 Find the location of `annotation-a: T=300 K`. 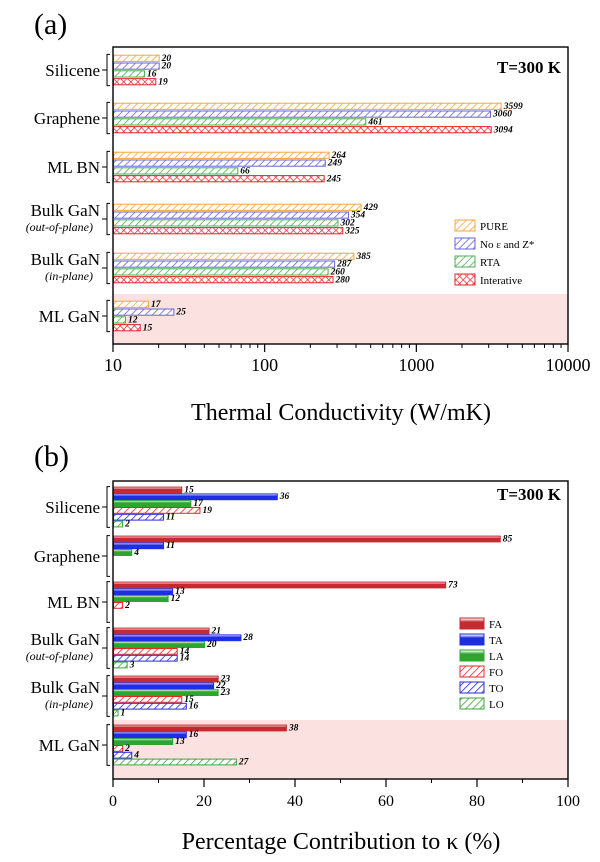

annotation-a: T=300 K is located at coordinates (529, 67).